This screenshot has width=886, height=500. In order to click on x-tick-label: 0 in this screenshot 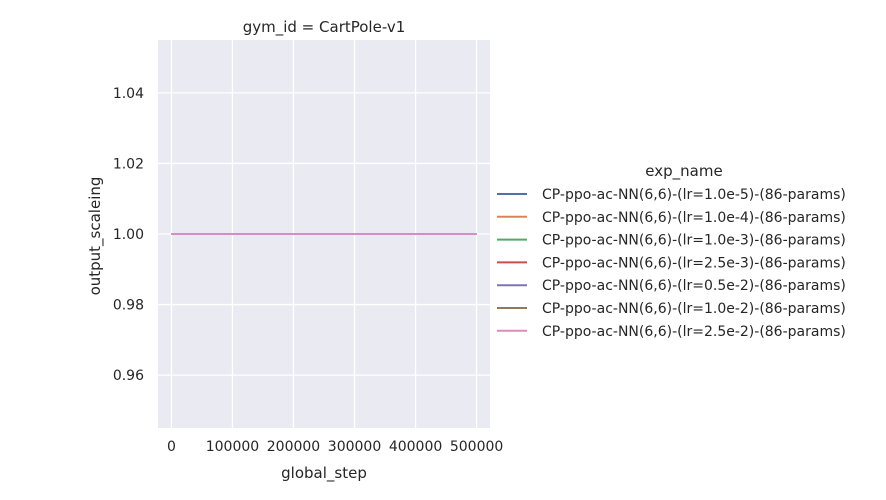, I will do `click(171, 447)`.